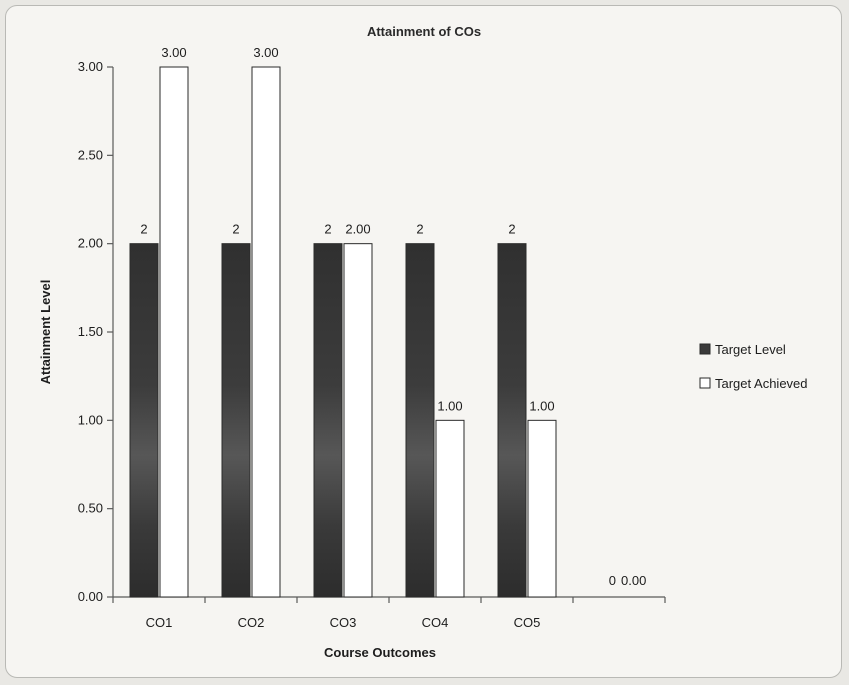 The image size is (849, 685). I want to click on legend: Target Level Target Achieved, so click(753, 366).